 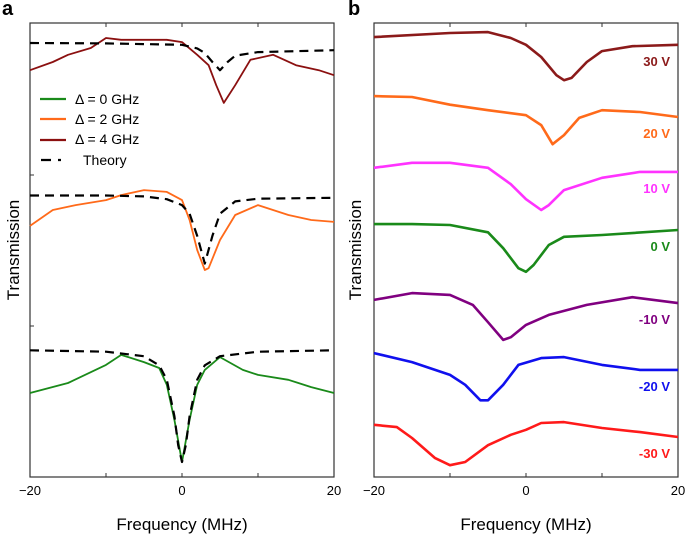 I want to click on series-curve-0-v, so click(x=526, y=248).